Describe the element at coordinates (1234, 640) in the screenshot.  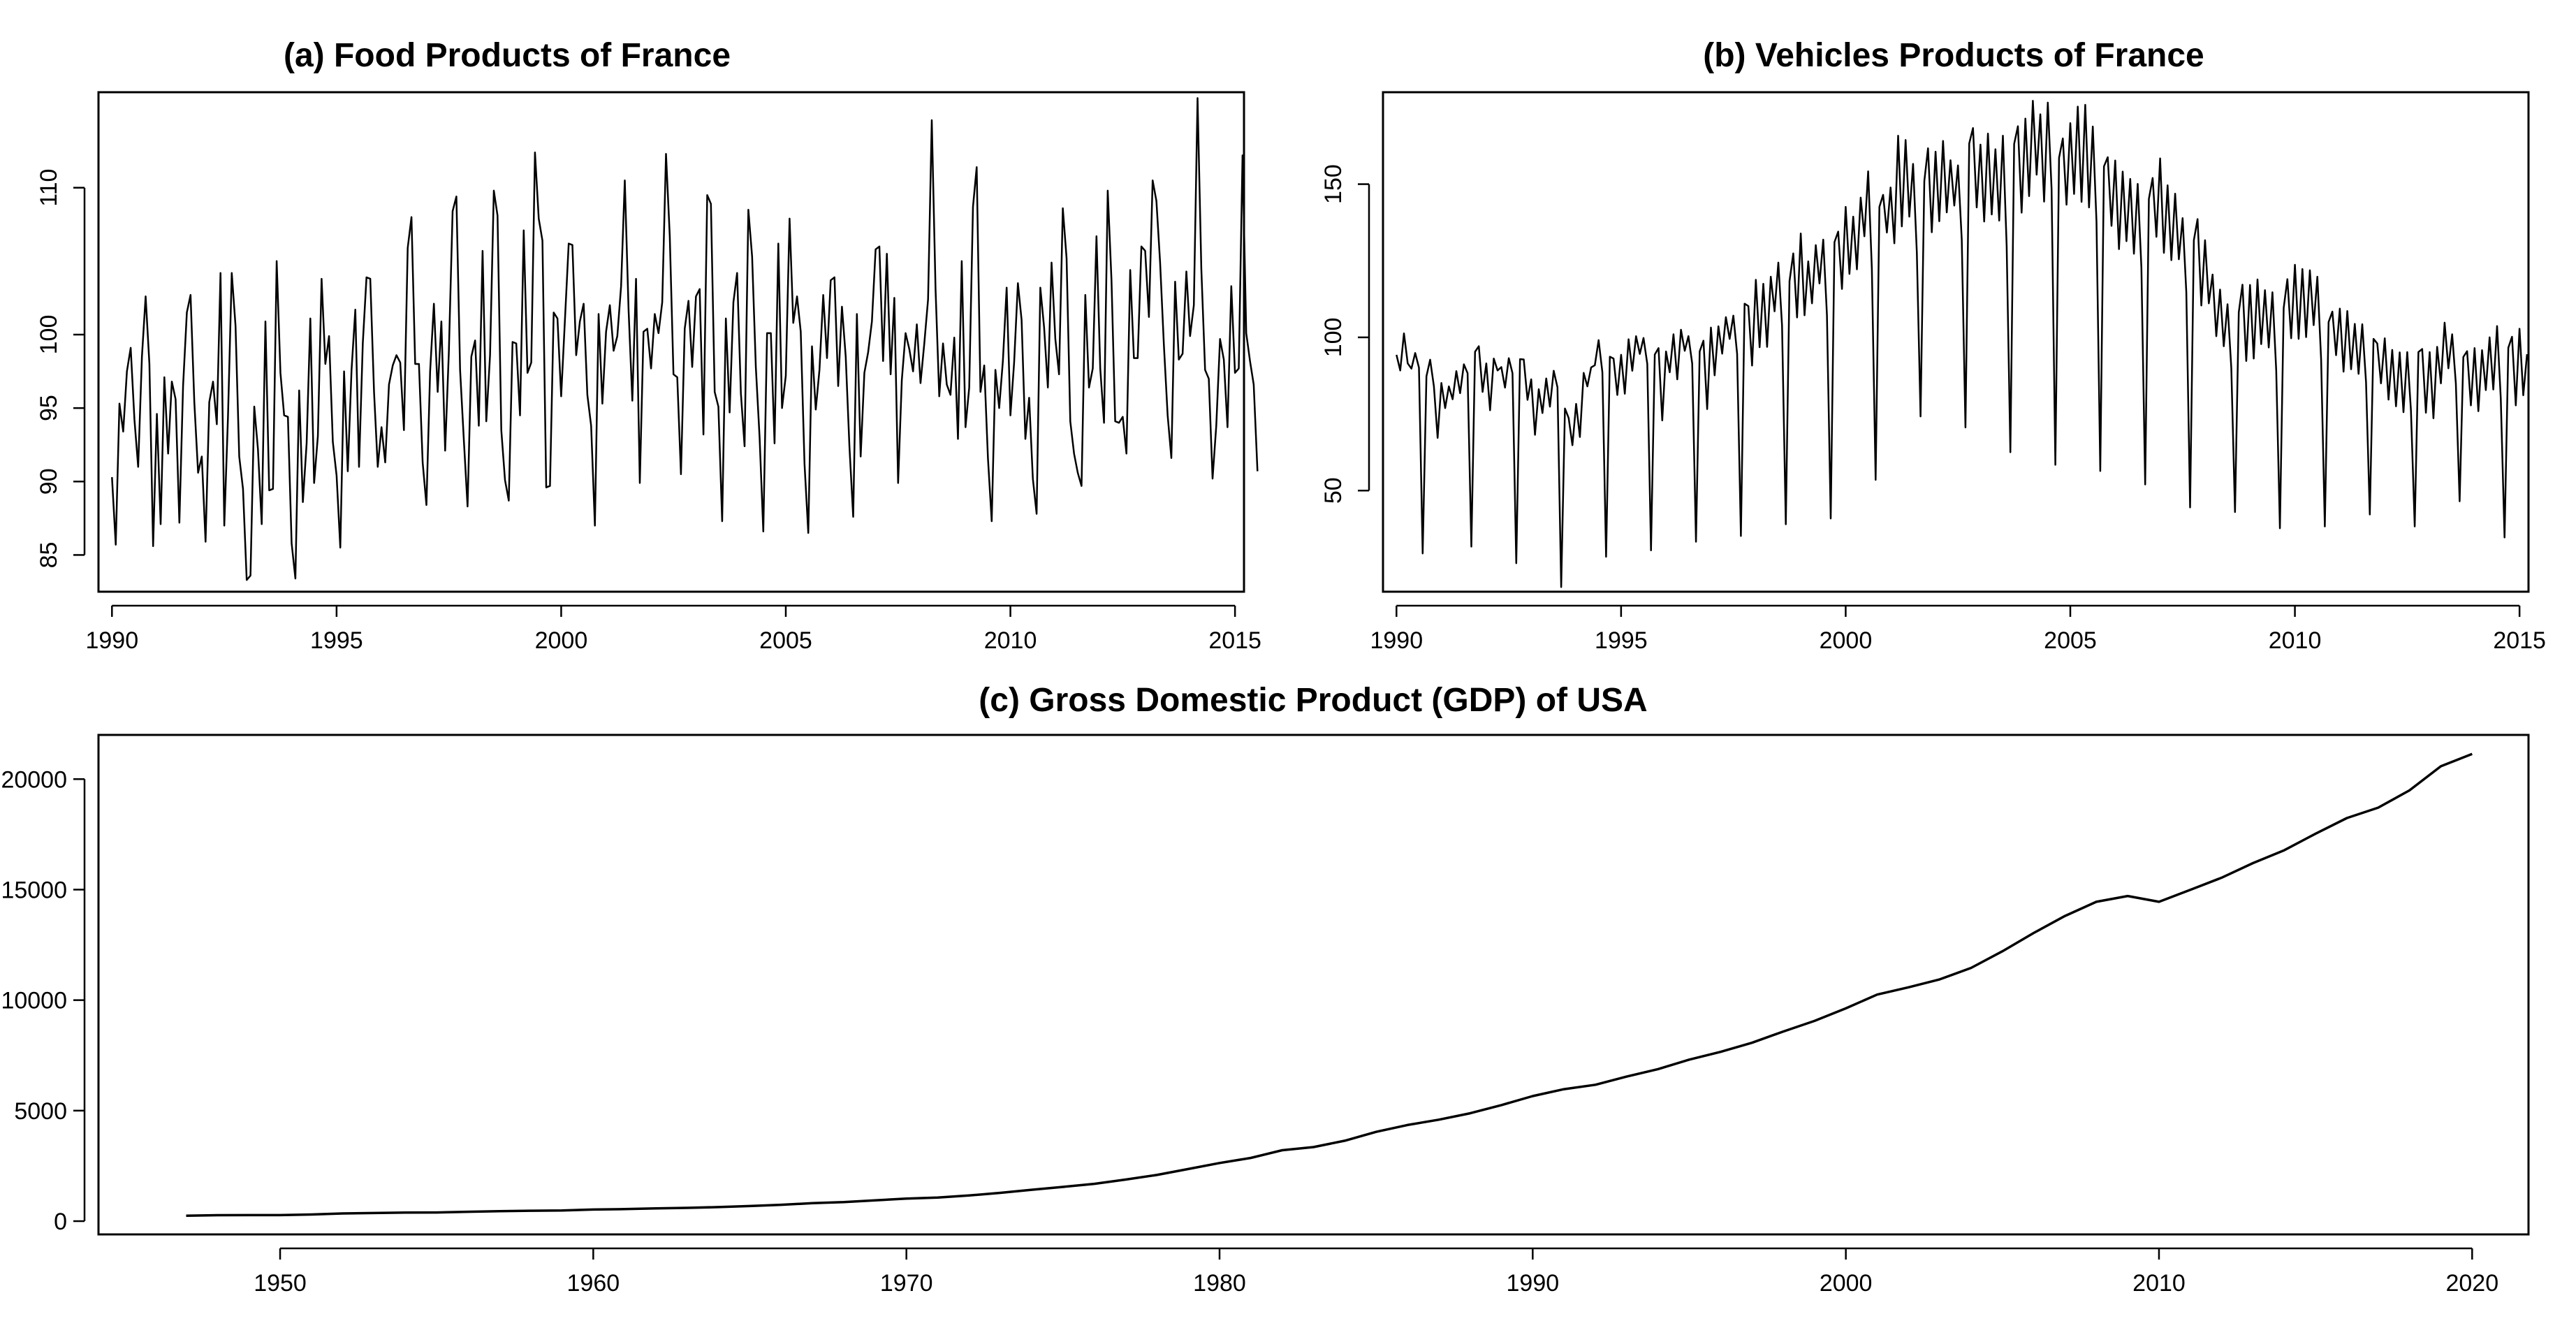
I see `x-tick-label-food: 2015` at that location.